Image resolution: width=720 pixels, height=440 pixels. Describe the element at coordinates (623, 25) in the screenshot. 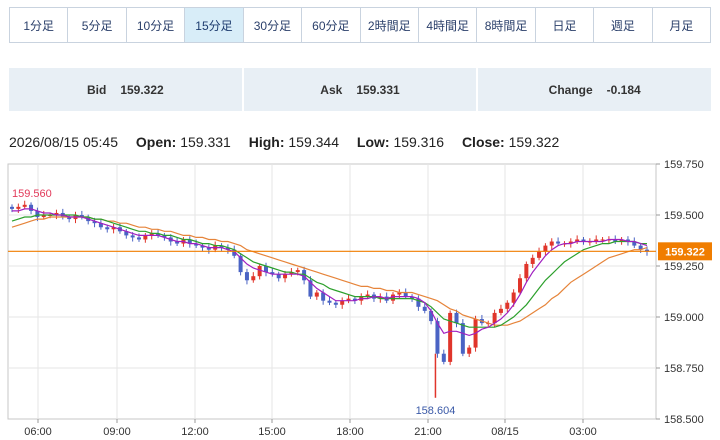

I see `tab-timeframe-10: 週足` at that location.